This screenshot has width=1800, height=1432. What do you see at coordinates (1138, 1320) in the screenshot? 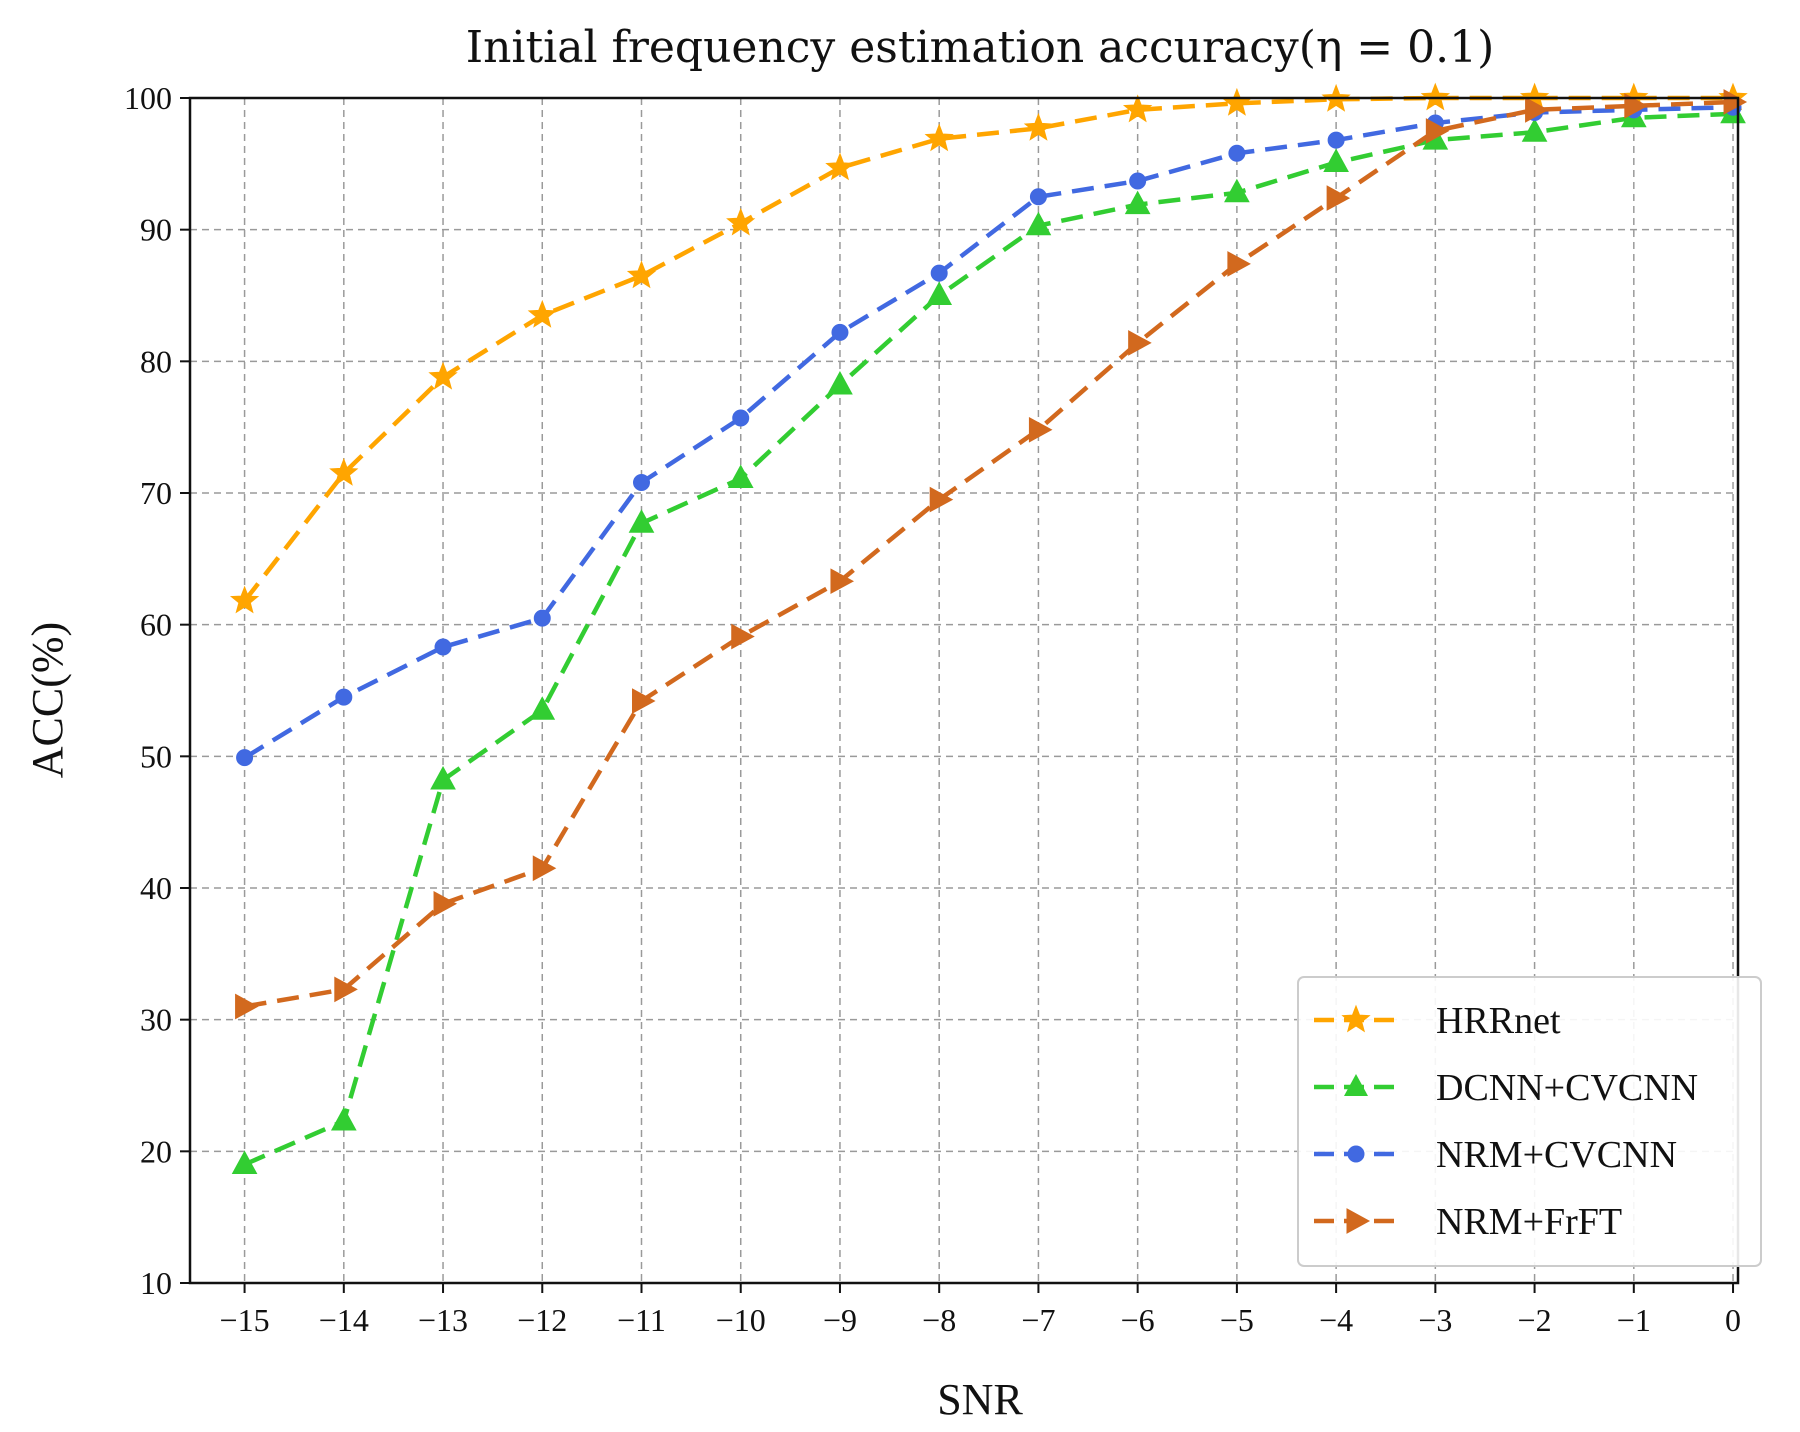
I see `x-tick-label: −6` at bounding box center [1138, 1320].